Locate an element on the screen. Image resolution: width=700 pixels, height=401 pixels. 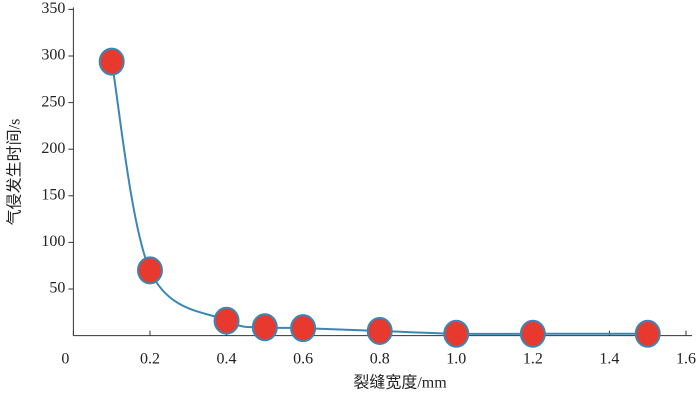
x-tick-label: 1.4 is located at coordinates (609, 358).